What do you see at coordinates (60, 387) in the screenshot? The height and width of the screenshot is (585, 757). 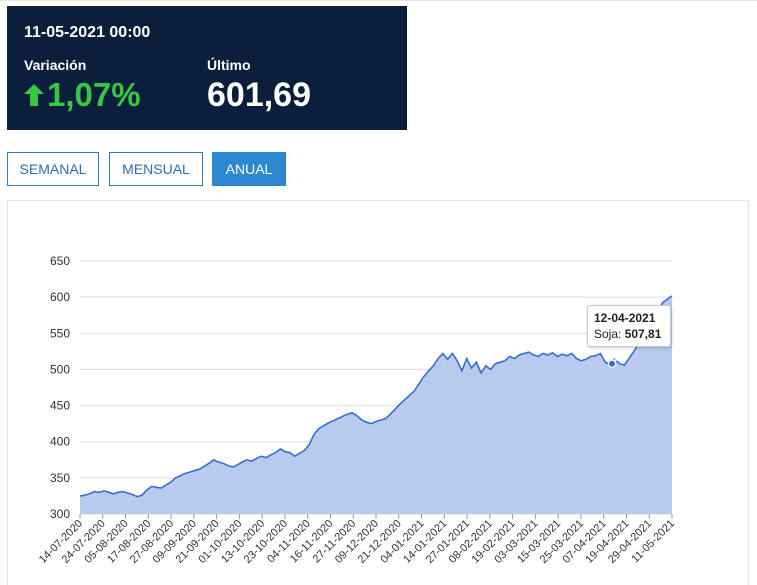 I see `y-axis: 300 350 400 450 500 550 600 650` at bounding box center [60, 387].